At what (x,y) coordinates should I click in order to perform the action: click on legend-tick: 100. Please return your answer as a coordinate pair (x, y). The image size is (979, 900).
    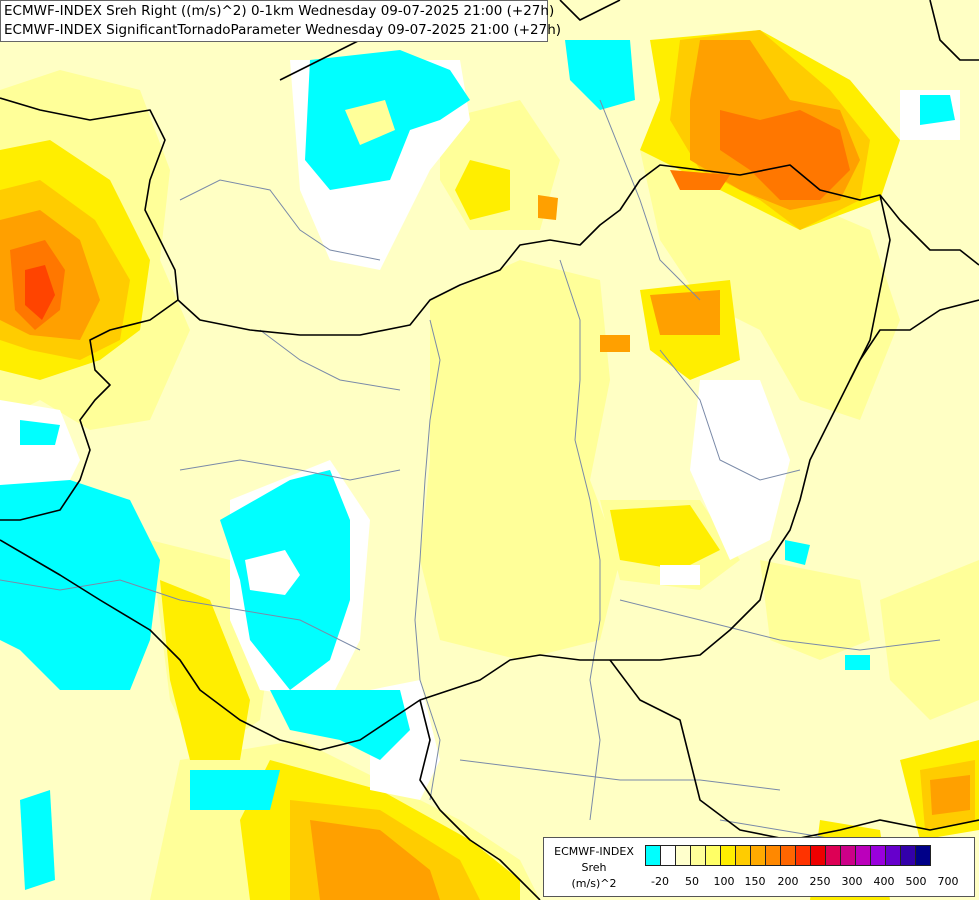
    Looking at the image, I should click on (724, 881).